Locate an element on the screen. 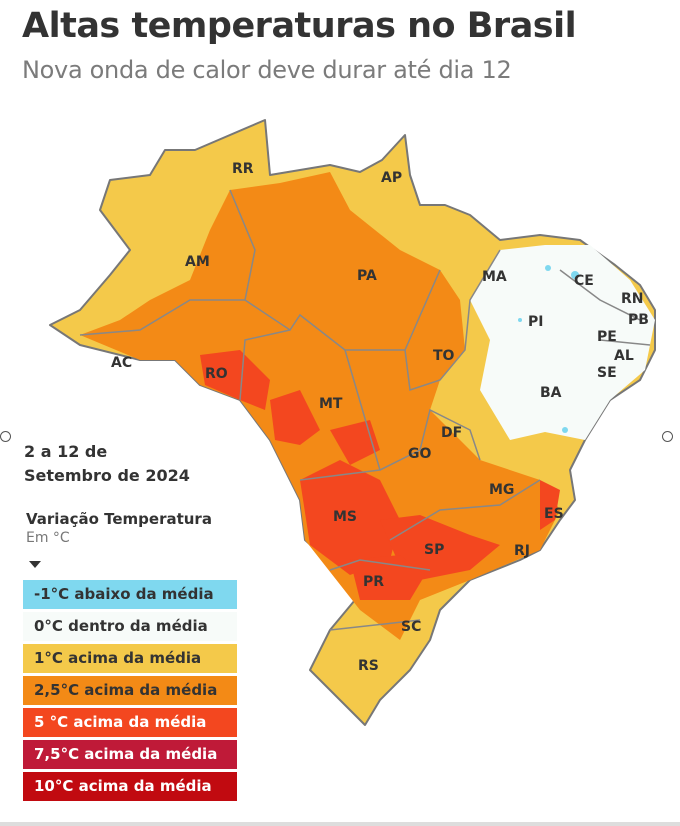 This screenshot has height=826, width=680. state-label-pa: PA is located at coordinates (367, 276).